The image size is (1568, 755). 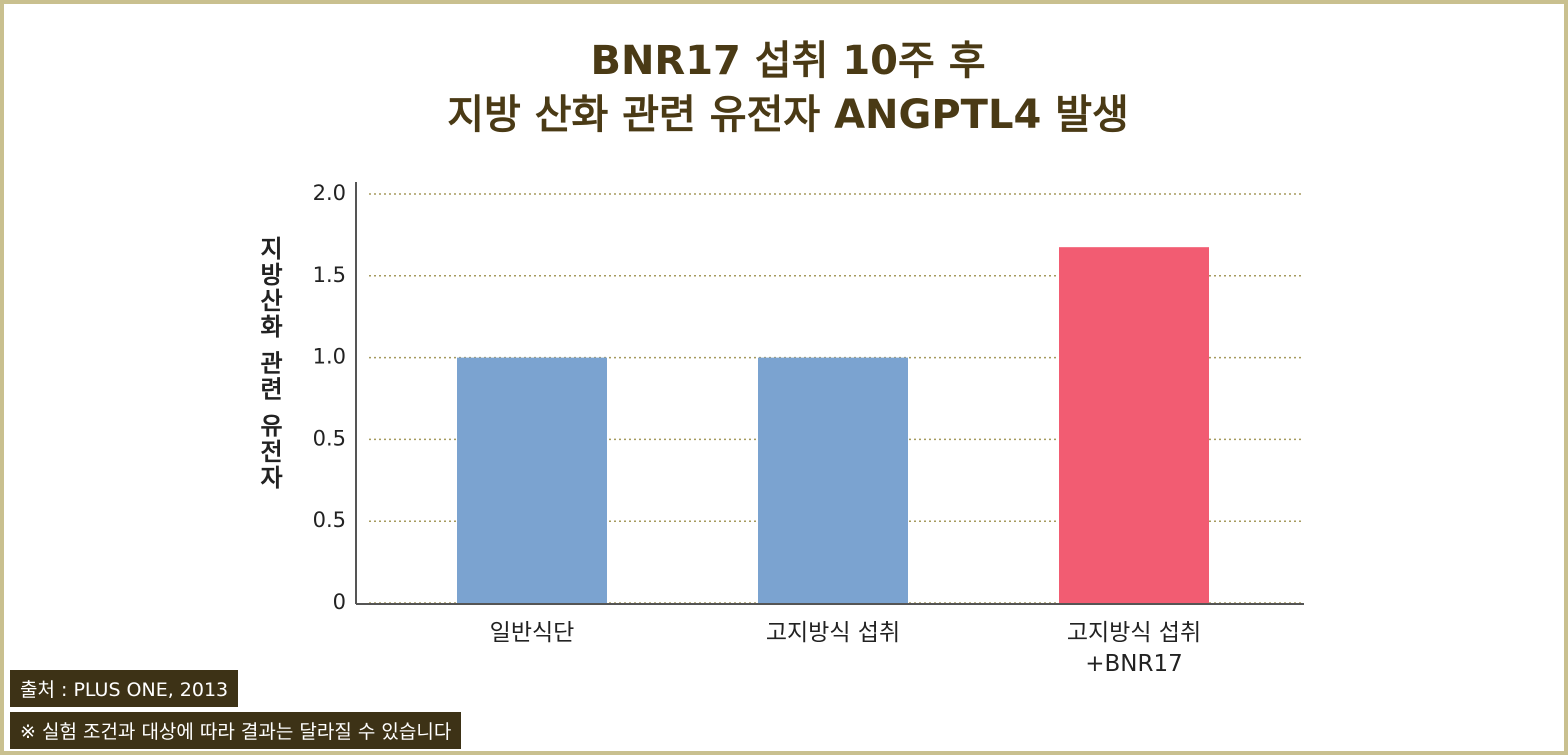 I want to click on x-tick-label: 고지방식 섭취 +BNR17, so click(x=1134, y=649).